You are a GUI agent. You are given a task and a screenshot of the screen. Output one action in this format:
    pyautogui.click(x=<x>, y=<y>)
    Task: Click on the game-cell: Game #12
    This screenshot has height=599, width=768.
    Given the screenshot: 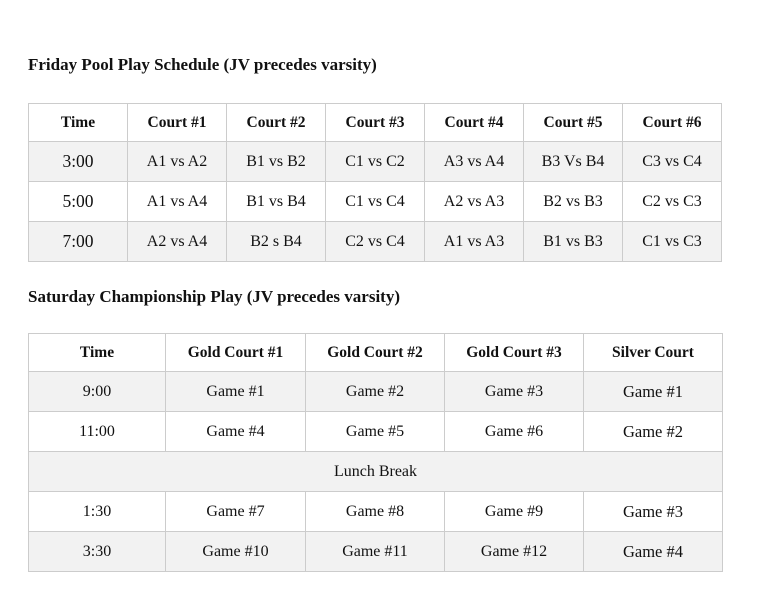 What is the action you would take?
    pyautogui.click(x=514, y=551)
    